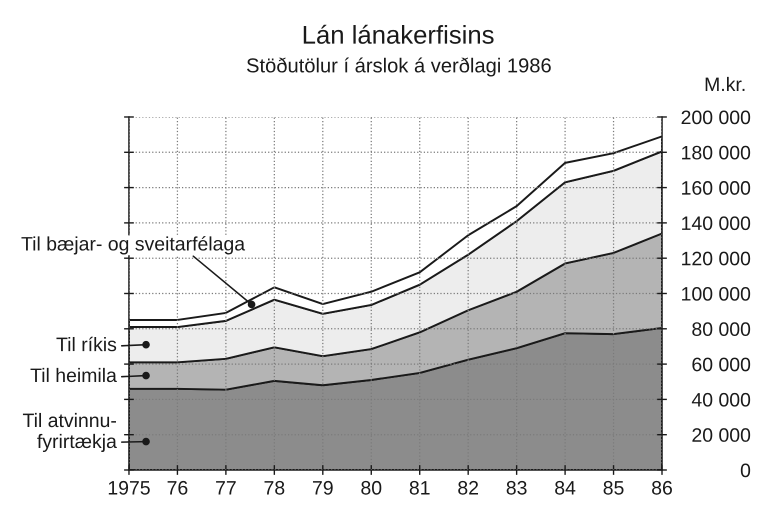  What do you see at coordinates (133, 245) in the screenshot?
I see `legend-label: Til bæjar- og sveitarfélaga` at bounding box center [133, 245].